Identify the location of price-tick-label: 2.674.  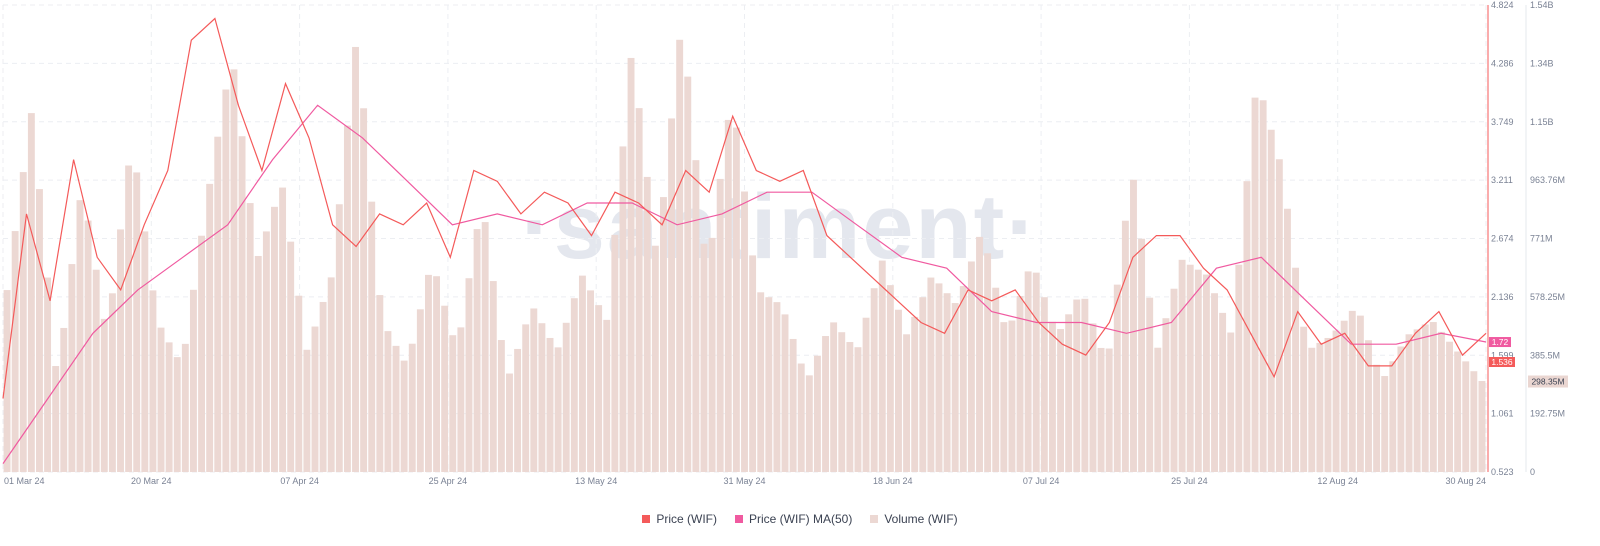
(1502, 239).